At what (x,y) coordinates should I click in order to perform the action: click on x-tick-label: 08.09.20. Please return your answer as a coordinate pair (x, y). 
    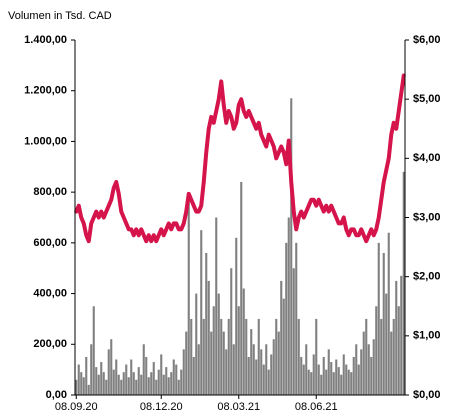
    Looking at the image, I should click on (76, 407).